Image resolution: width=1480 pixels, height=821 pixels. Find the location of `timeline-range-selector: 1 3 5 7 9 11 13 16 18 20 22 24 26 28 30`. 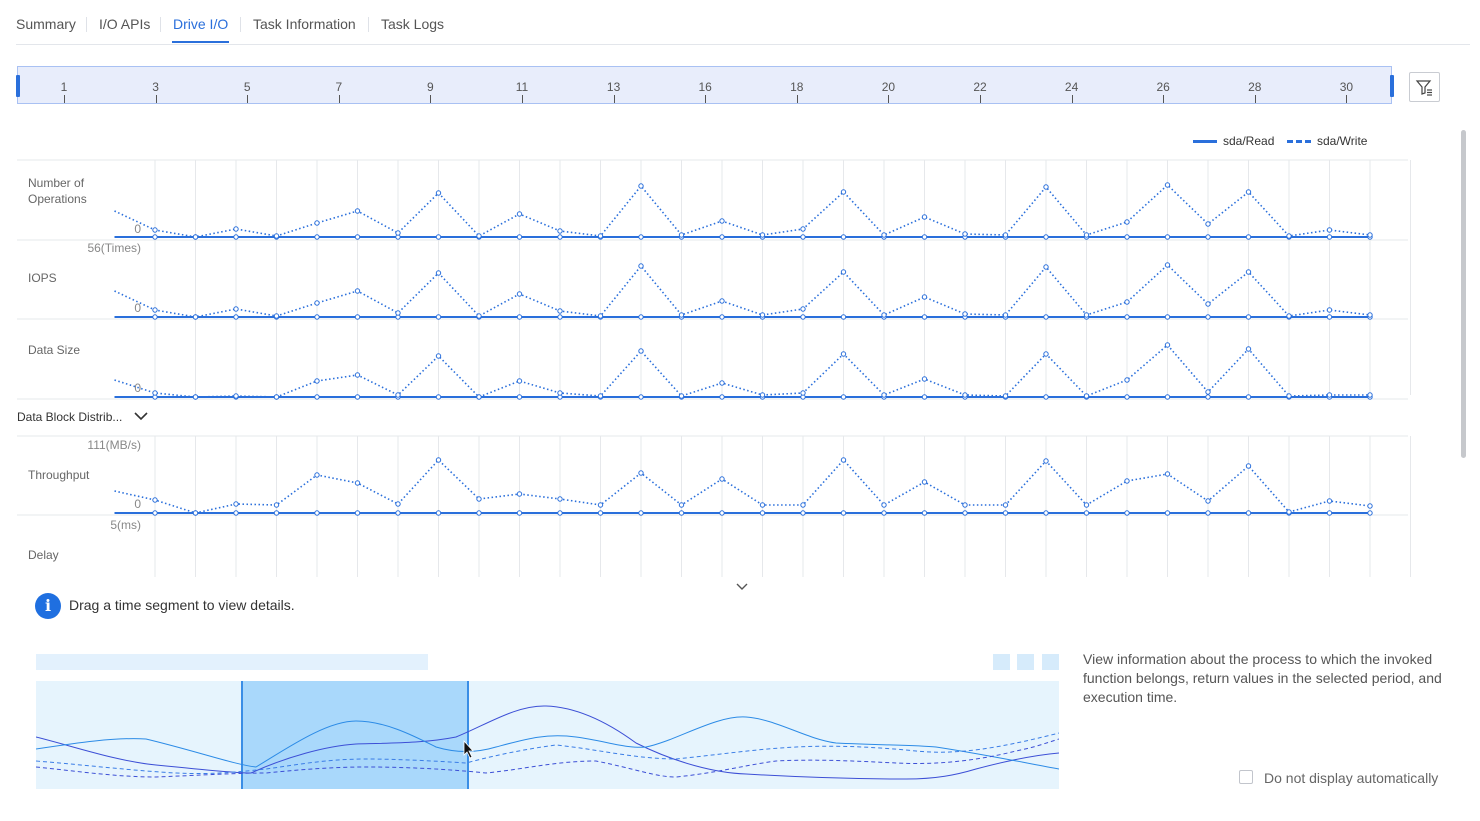

timeline-range-selector: 1 3 5 7 9 11 13 16 18 20 22 24 26 28 30 is located at coordinates (705, 85).